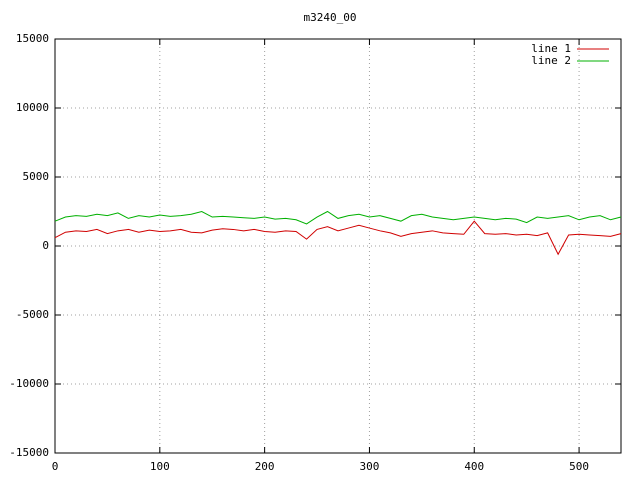  Describe the element at coordinates (32, 38) in the screenshot. I see `y-tick-label: 15000` at that location.